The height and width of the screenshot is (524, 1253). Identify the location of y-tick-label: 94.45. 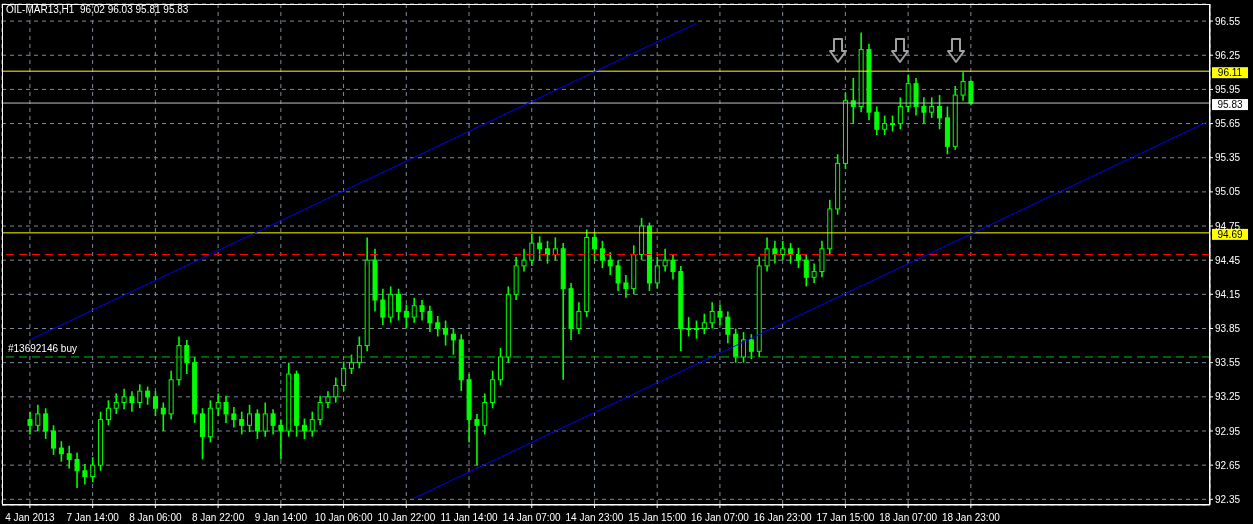
(1228, 260).